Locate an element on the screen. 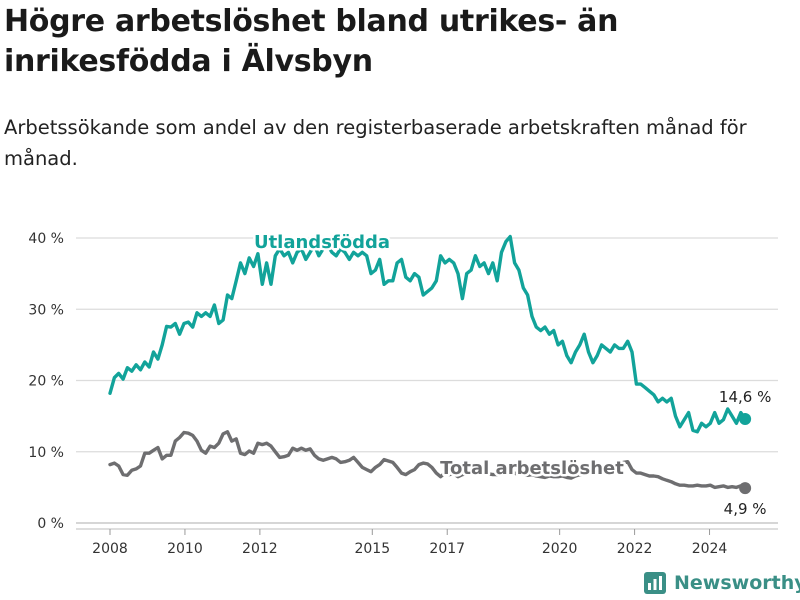 The width and height of the screenshot is (800, 600). x-tick-label: 2017 is located at coordinates (447, 549).